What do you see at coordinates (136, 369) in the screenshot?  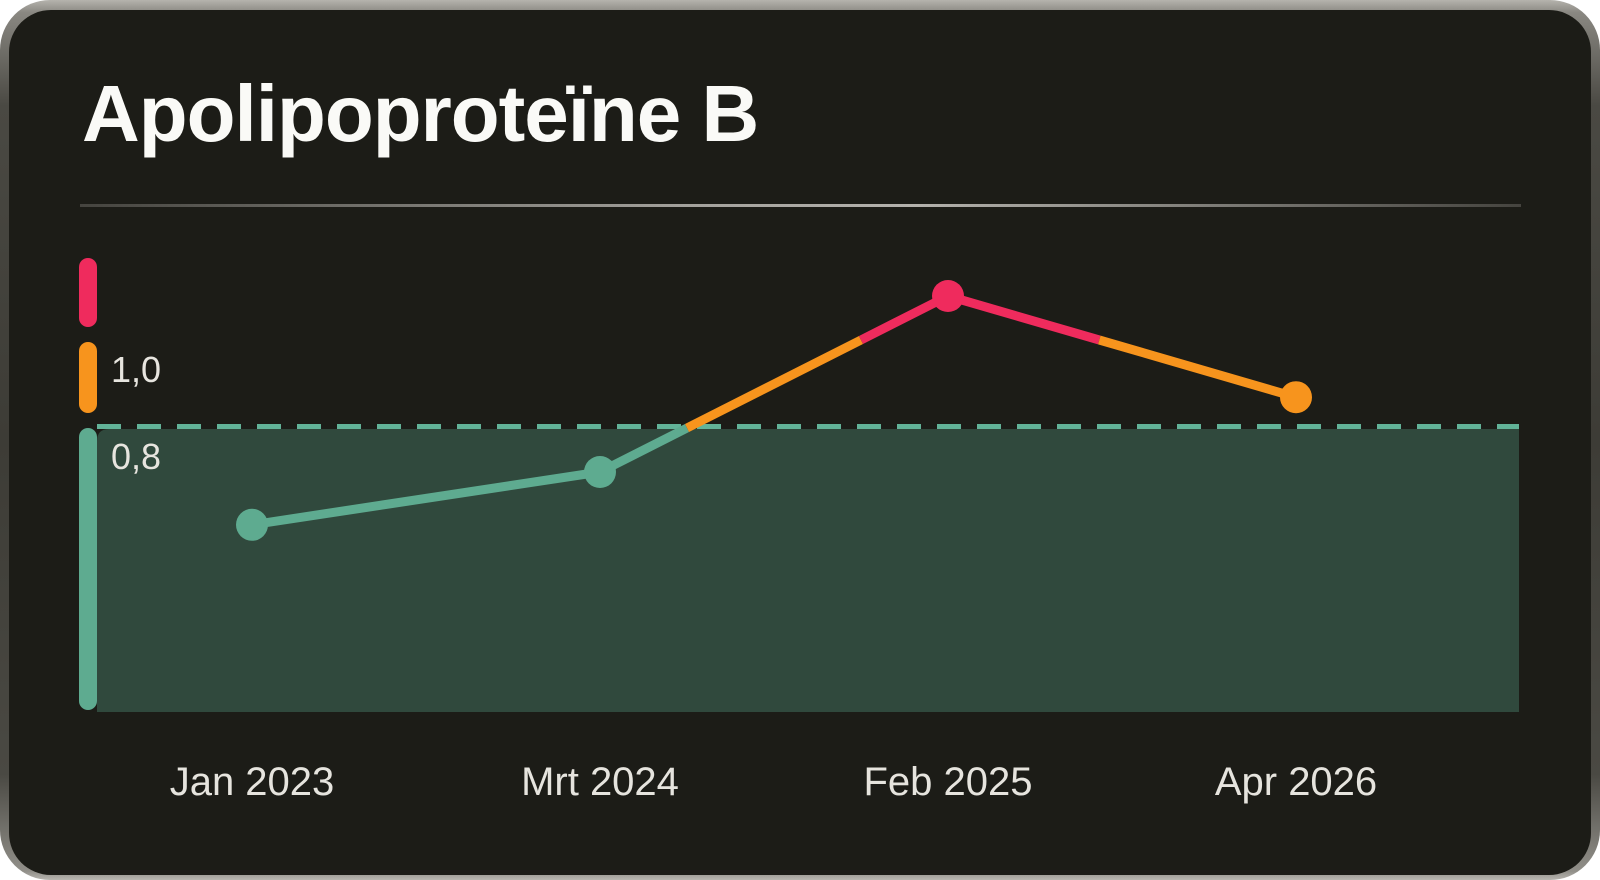 I see `threshold-label-upper: 1,0` at bounding box center [136, 369].